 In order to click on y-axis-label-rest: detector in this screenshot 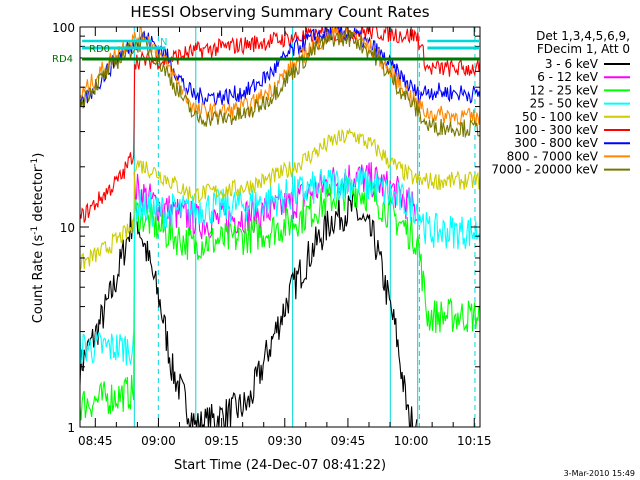, I will do `click(38, 196)`.